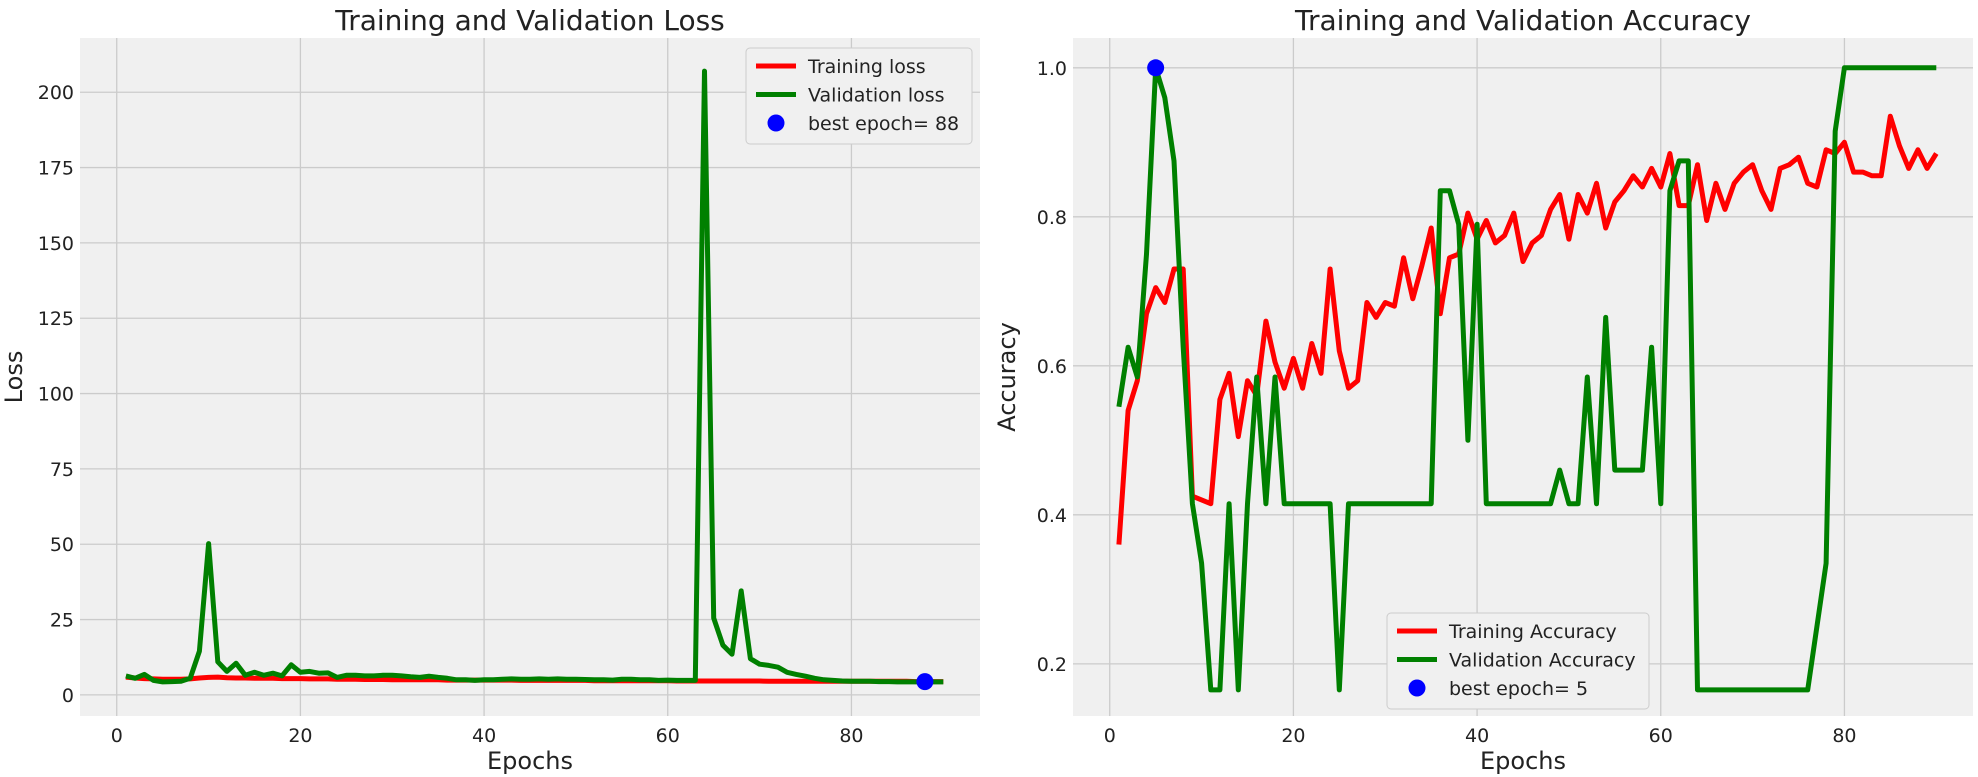 Image resolution: width=1978 pixels, height=777 pixels. I want to click on y-tick-label: 25, so click(62, 621).